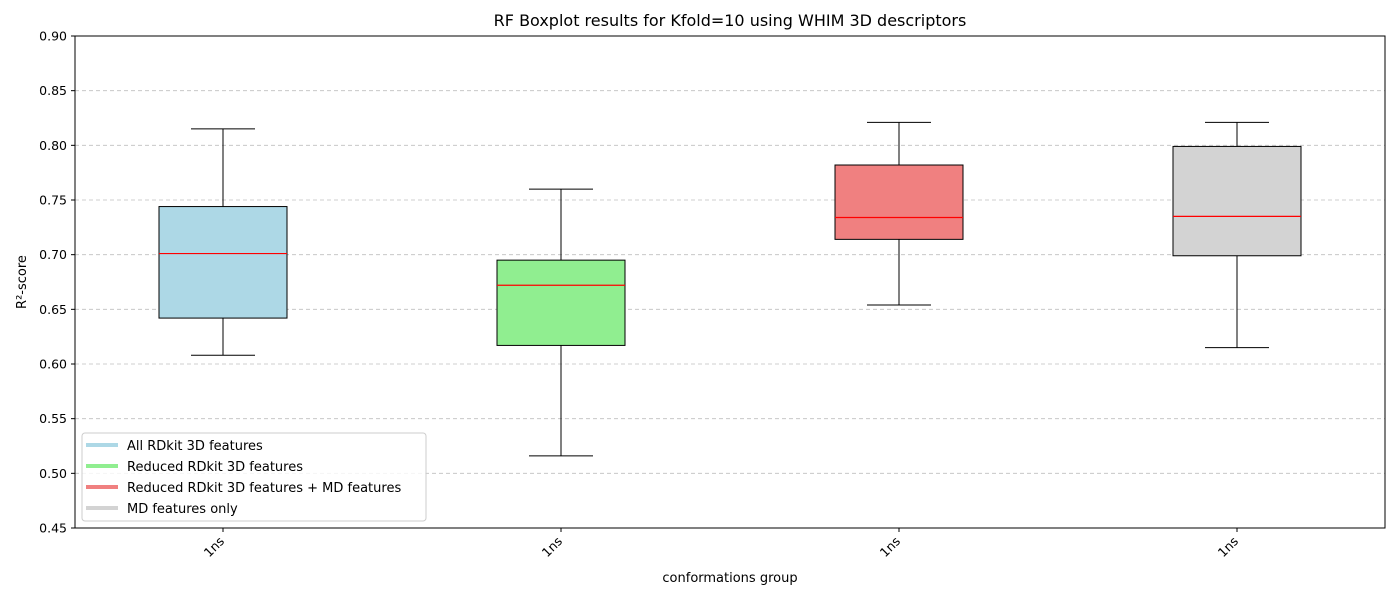  Describe the element at coordinates (182, 509) in the screenshot. I see `legend-label: MD features only` at that location.